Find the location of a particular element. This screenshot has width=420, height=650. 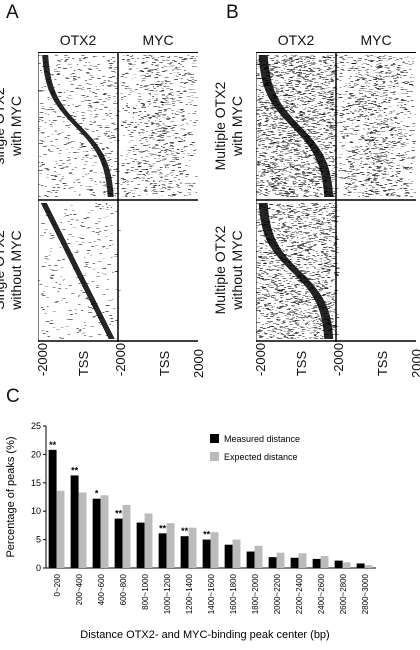

panel-a-tick-neg2000-right: -2000 is located at coordinates (121, 359).